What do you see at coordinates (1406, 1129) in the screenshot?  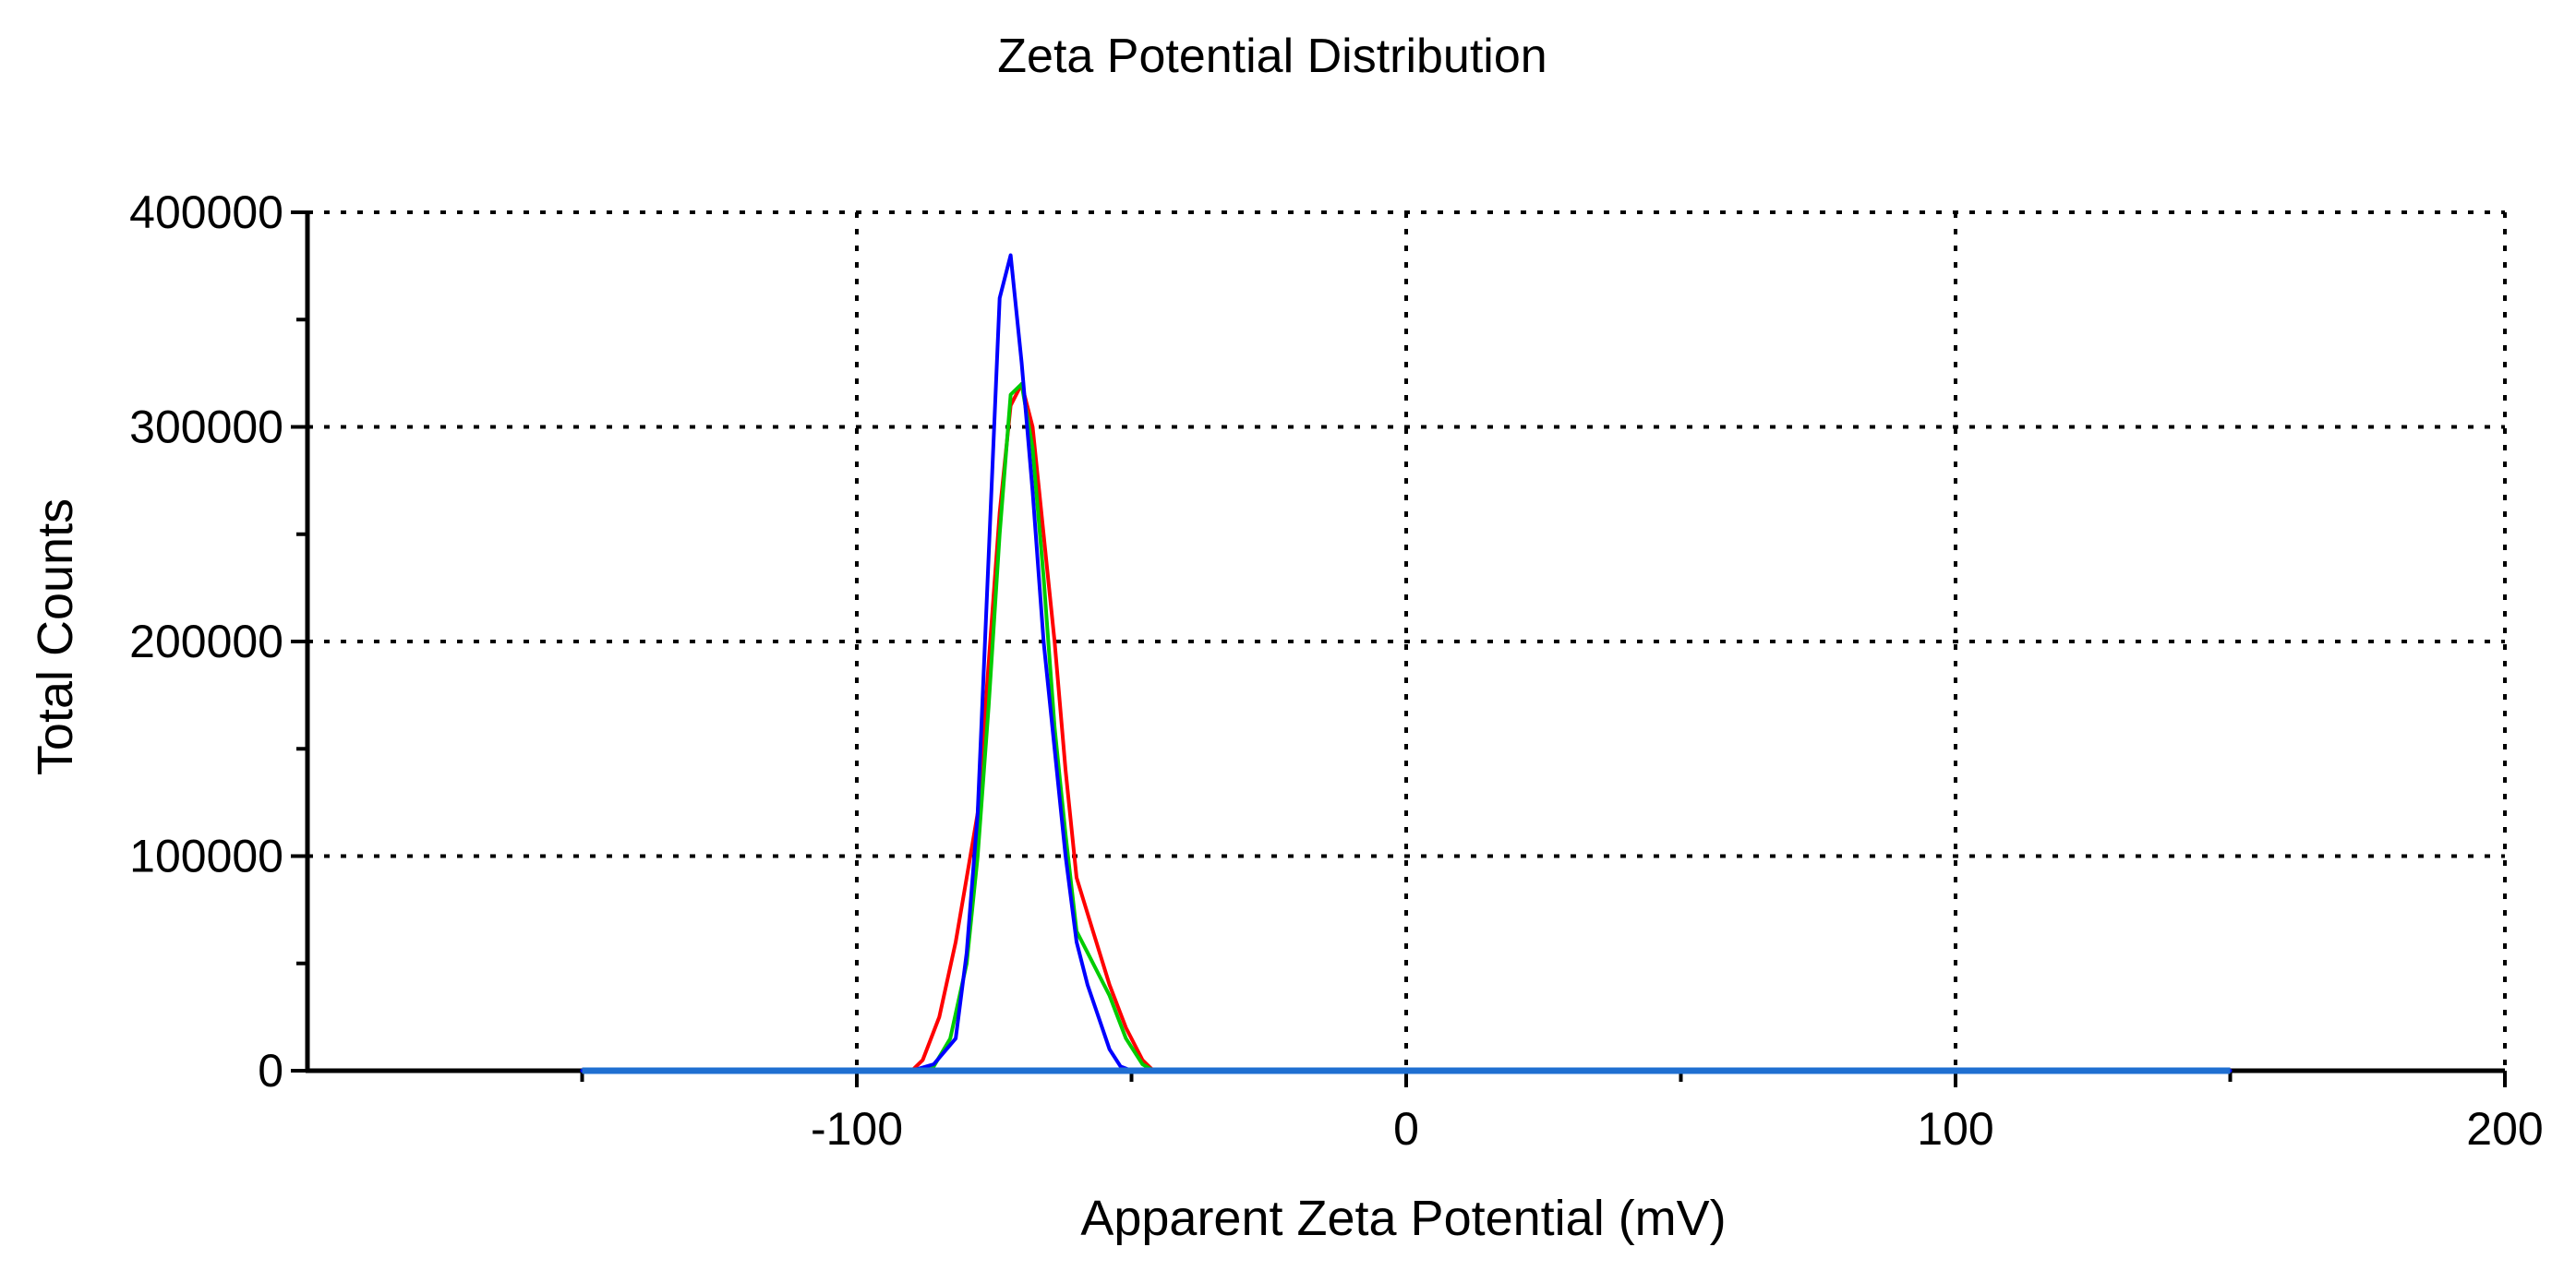 I see `x-tick-label: 0` at bounding box center [1406, 1129].